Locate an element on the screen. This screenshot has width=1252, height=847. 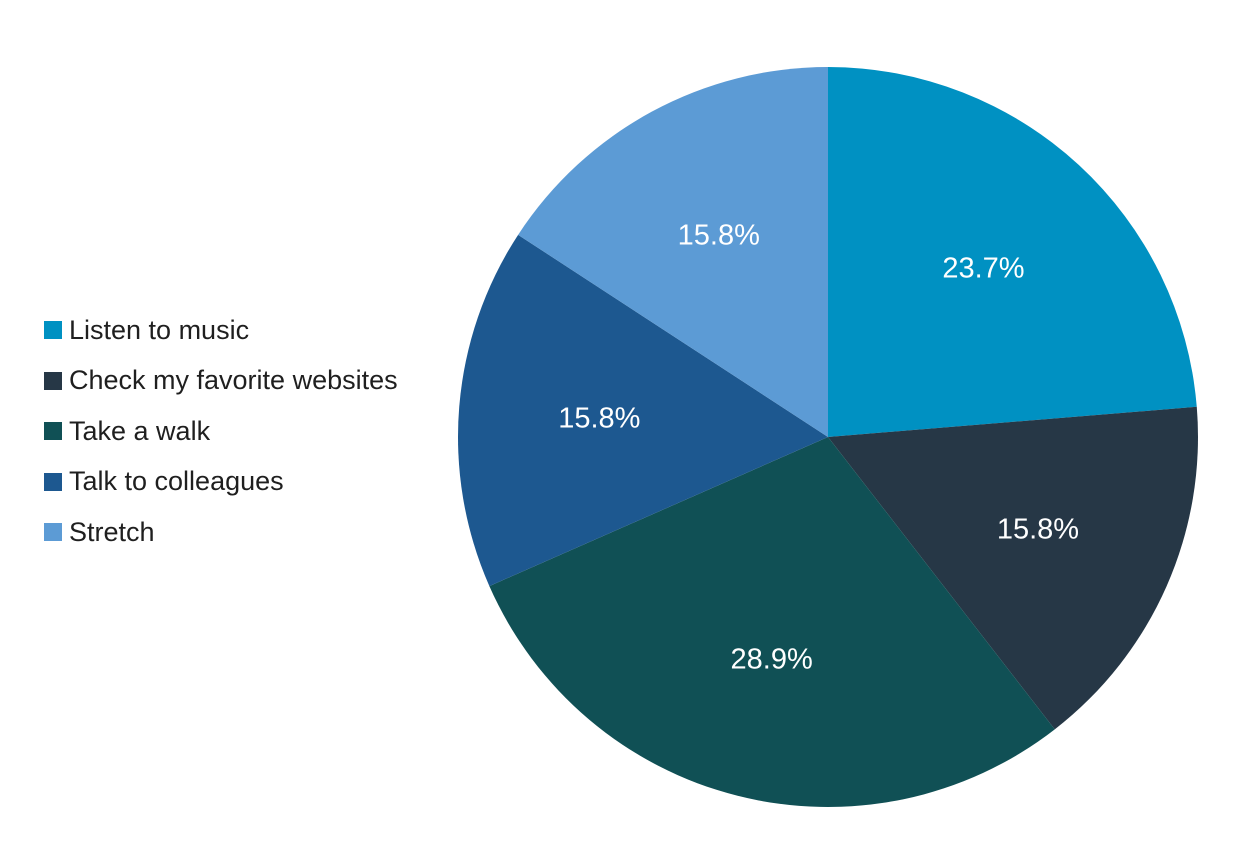
legend-label: Take a walk is located at coordinates (140, 430).